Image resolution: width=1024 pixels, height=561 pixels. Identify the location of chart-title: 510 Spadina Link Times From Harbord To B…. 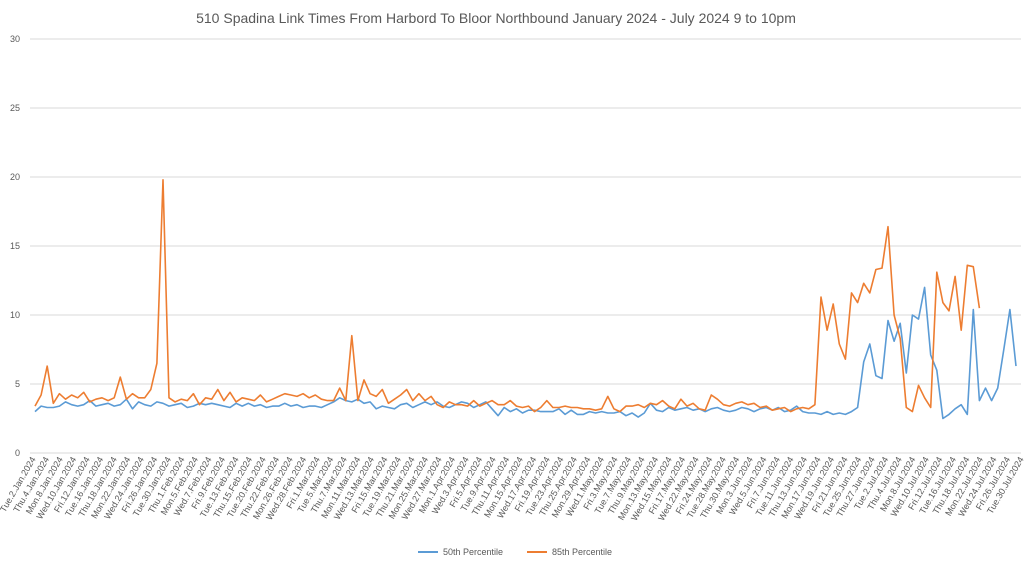
(496, 18).